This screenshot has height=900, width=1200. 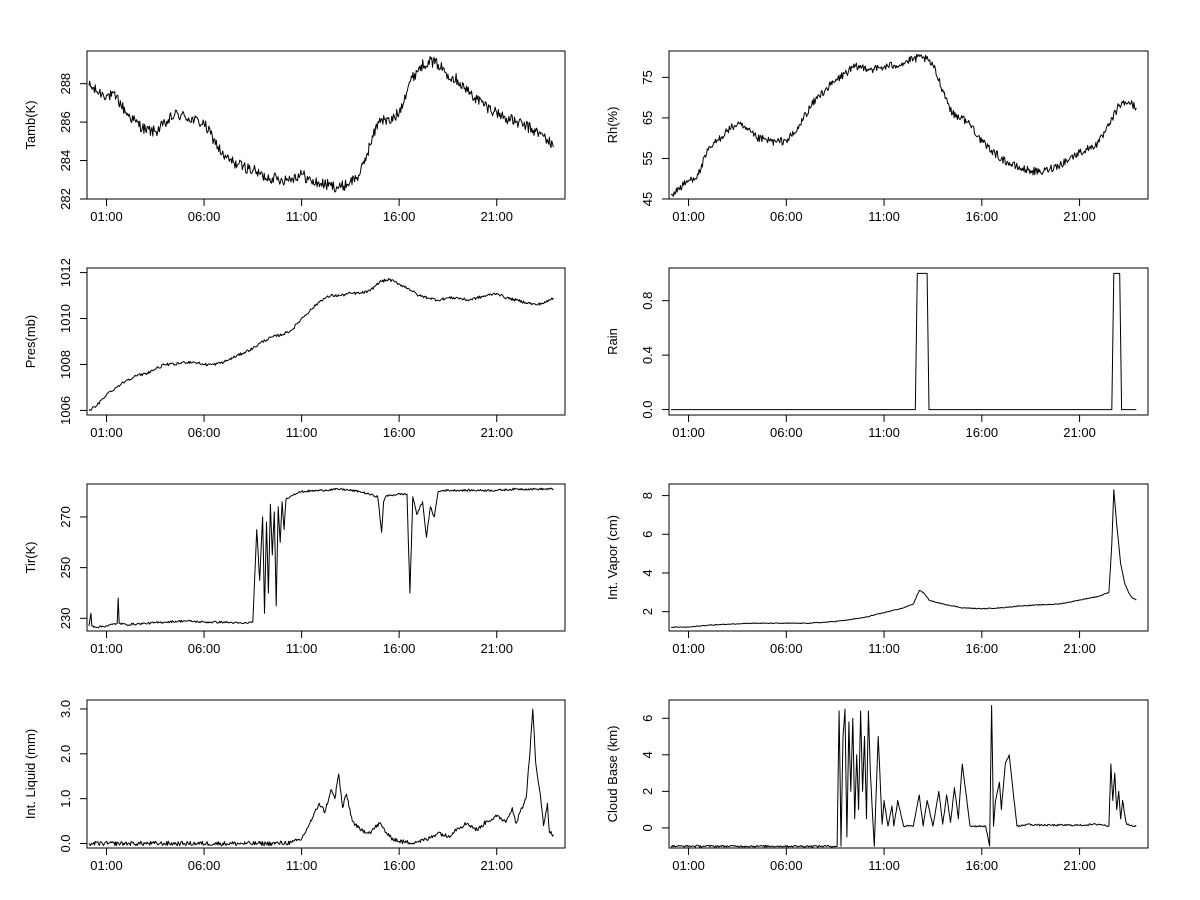 What do you see at coordinates (647, 495) in the screenshot?
I see `y-tick-label: 8` at bounding box center [647, 495].